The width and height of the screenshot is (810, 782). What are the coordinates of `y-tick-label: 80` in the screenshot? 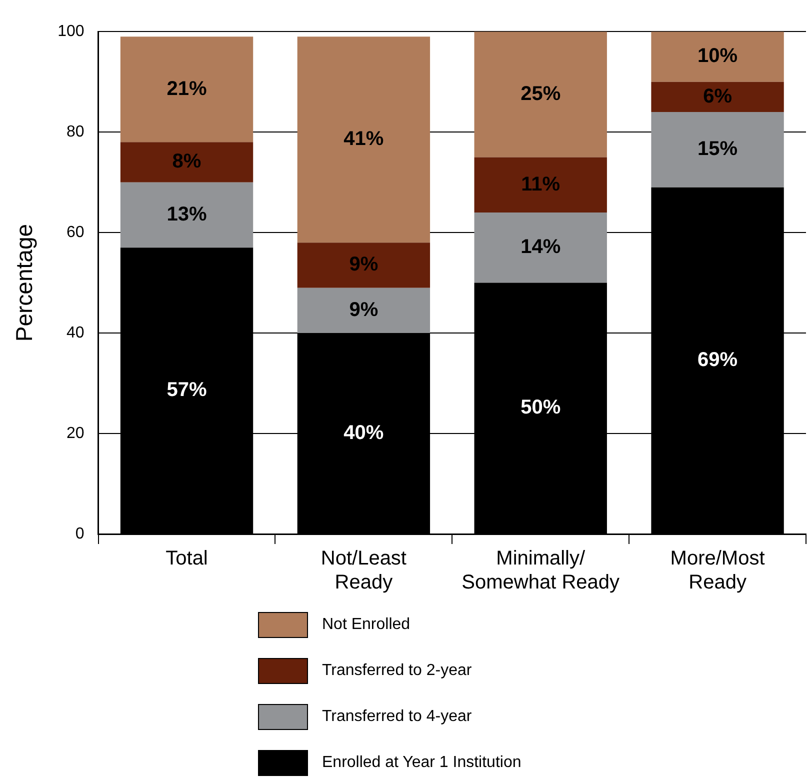 It's located at (75, 131).